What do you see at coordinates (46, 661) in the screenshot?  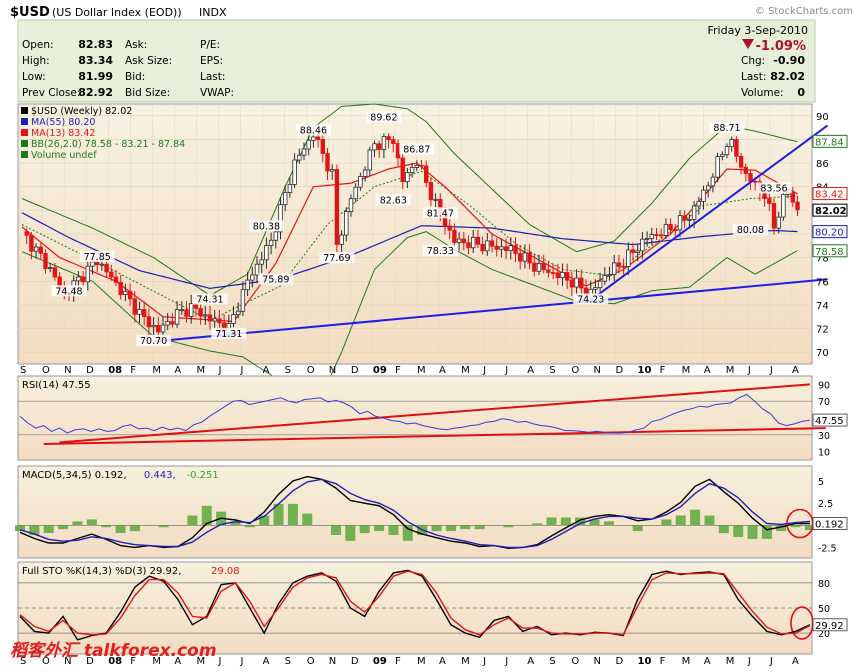 I see `date-tick-bottom: O` at bounding box center [46, 661].